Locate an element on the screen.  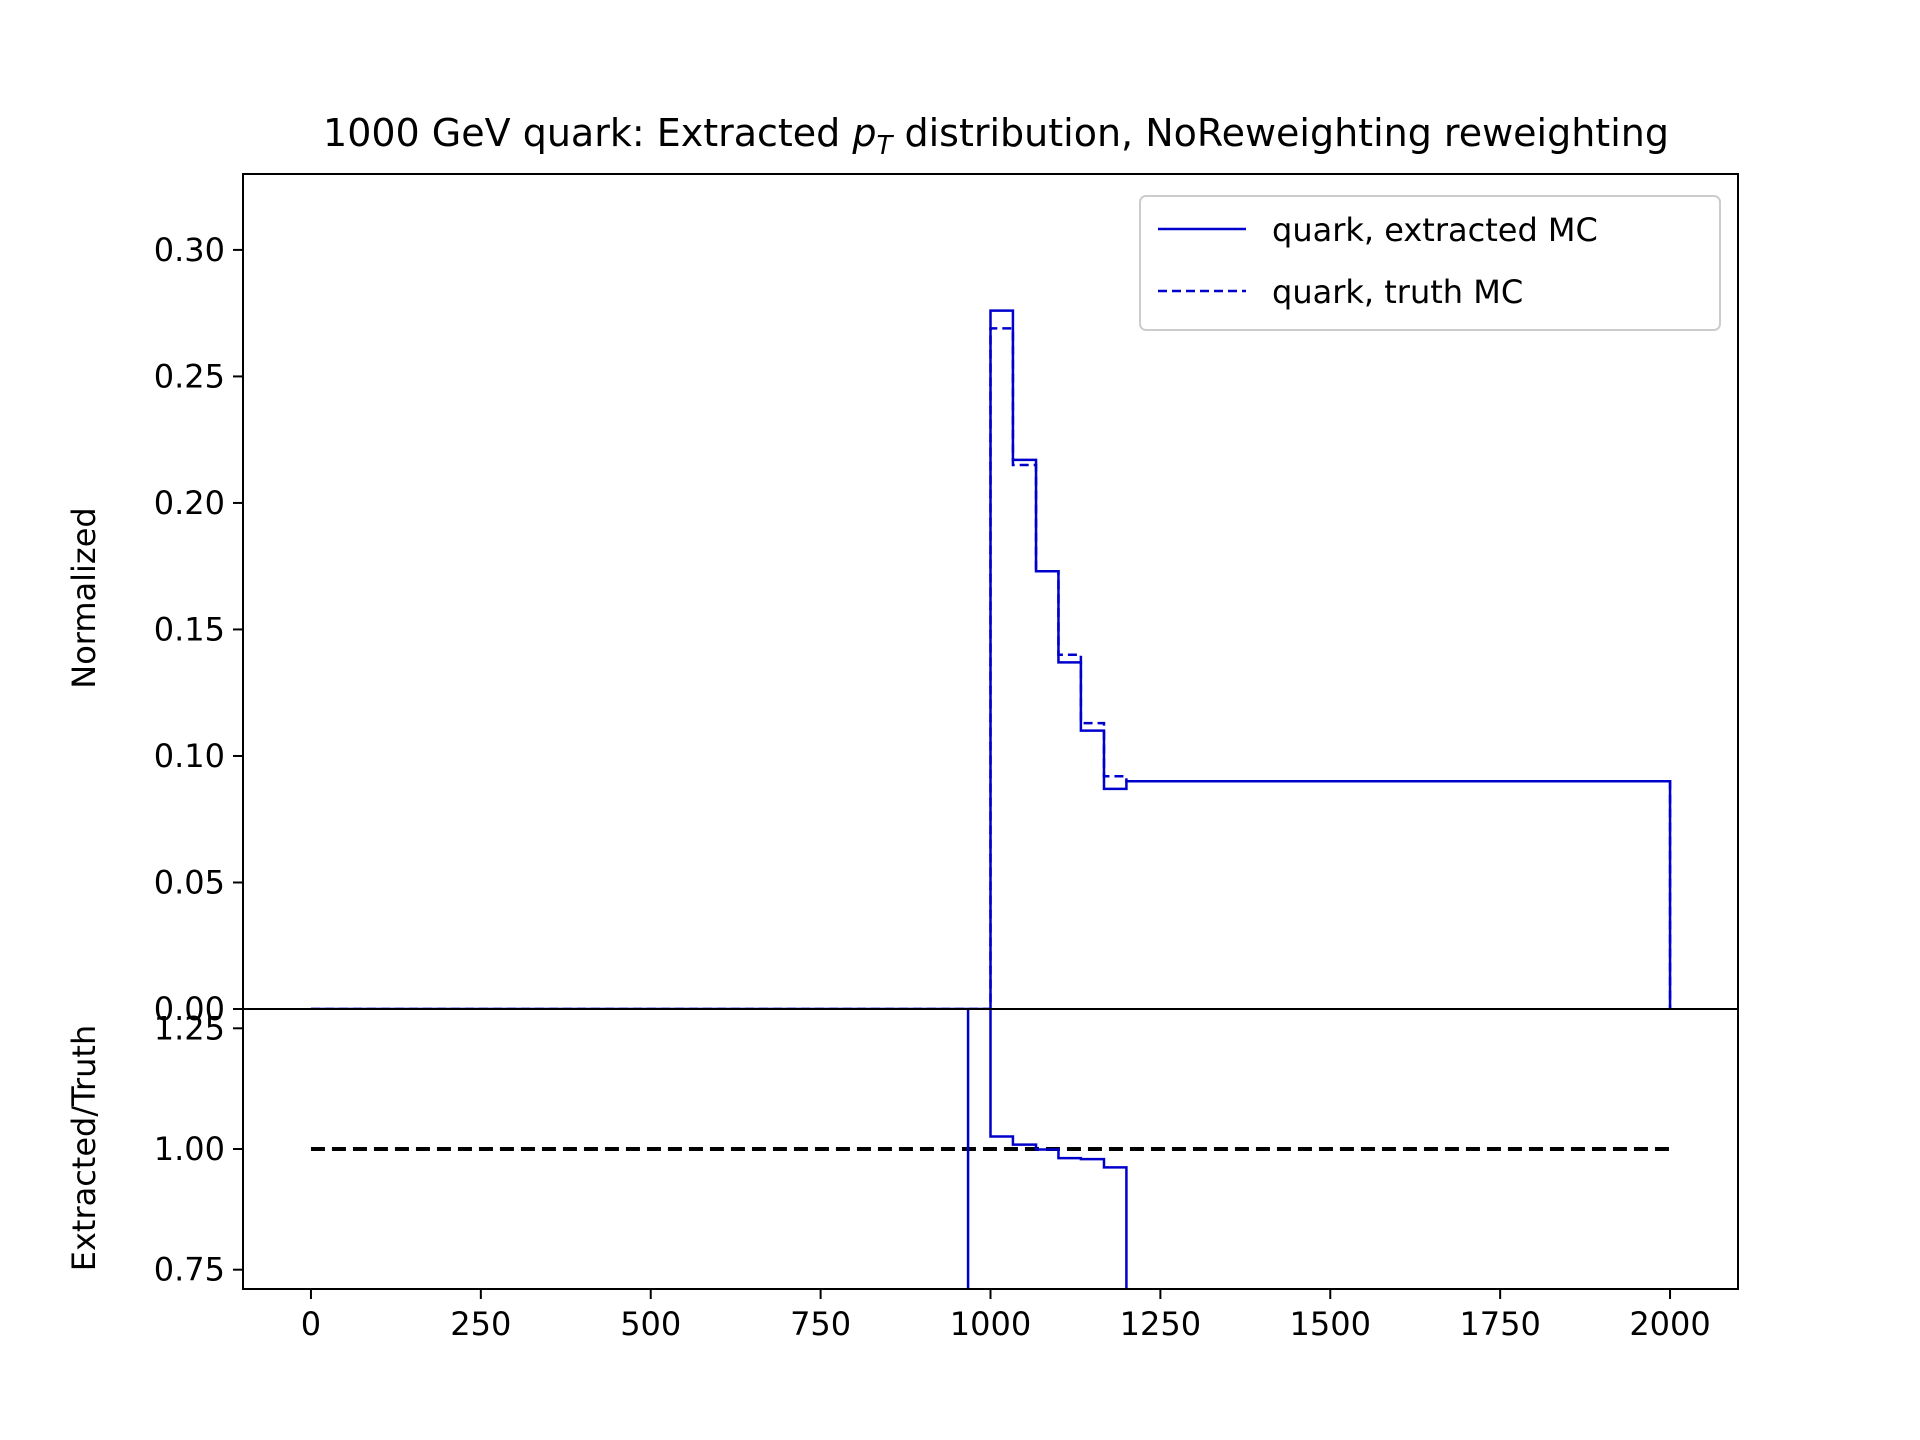
ratio-ylabel: Extracted/Truth is located at coordinates (84, 1148).